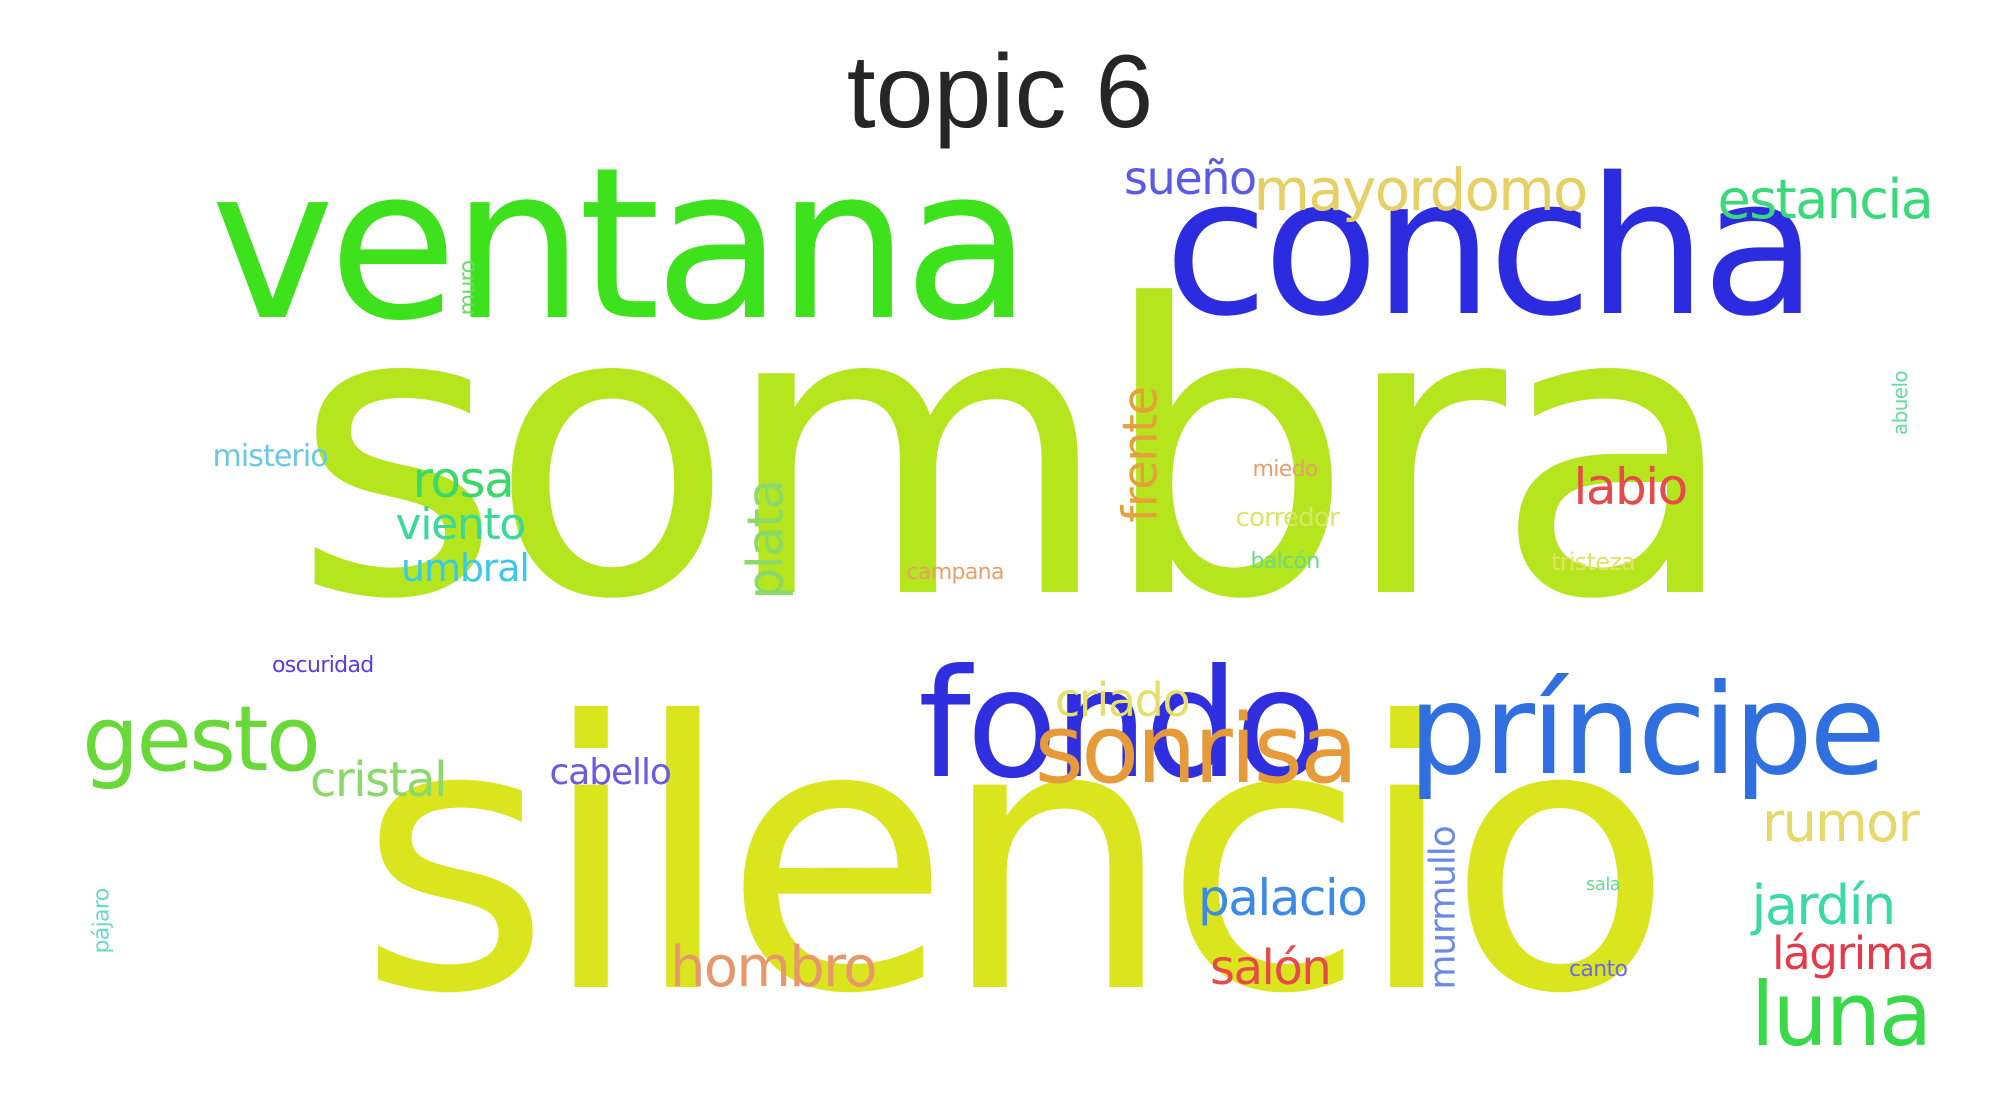  What do you see at coordinates (1443, 908) in the screenshot?
I see `word-28: murmullo` at bounding box center [1443, 908].